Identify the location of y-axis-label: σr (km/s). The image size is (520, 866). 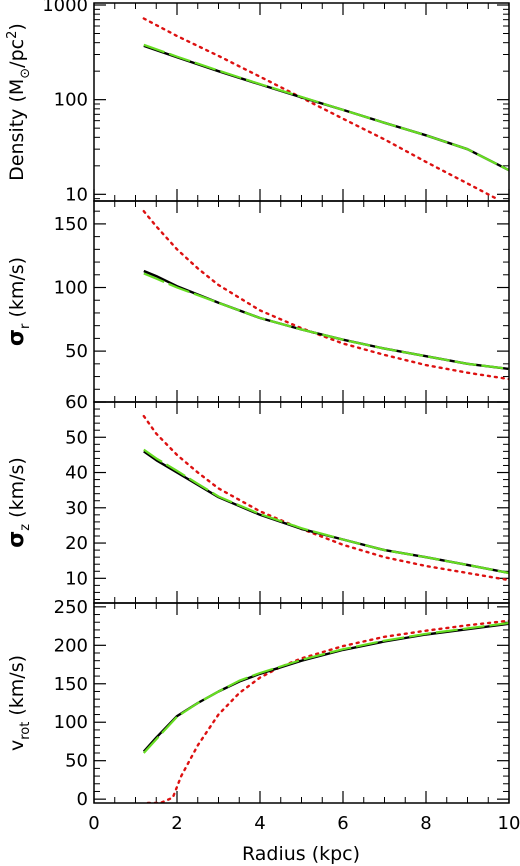
(18, 301).